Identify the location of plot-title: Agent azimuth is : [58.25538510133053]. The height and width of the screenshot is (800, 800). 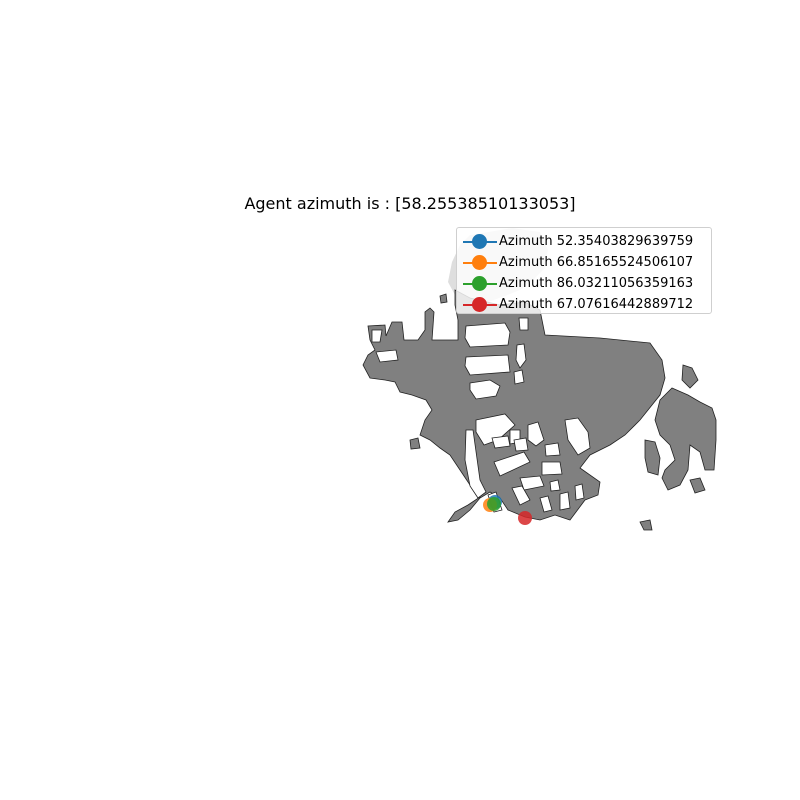
(410, 203).